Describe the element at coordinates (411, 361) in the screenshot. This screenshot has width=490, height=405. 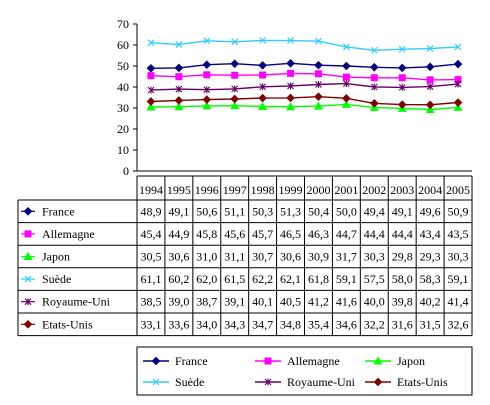
I see `legend-label: Japon` at that location.